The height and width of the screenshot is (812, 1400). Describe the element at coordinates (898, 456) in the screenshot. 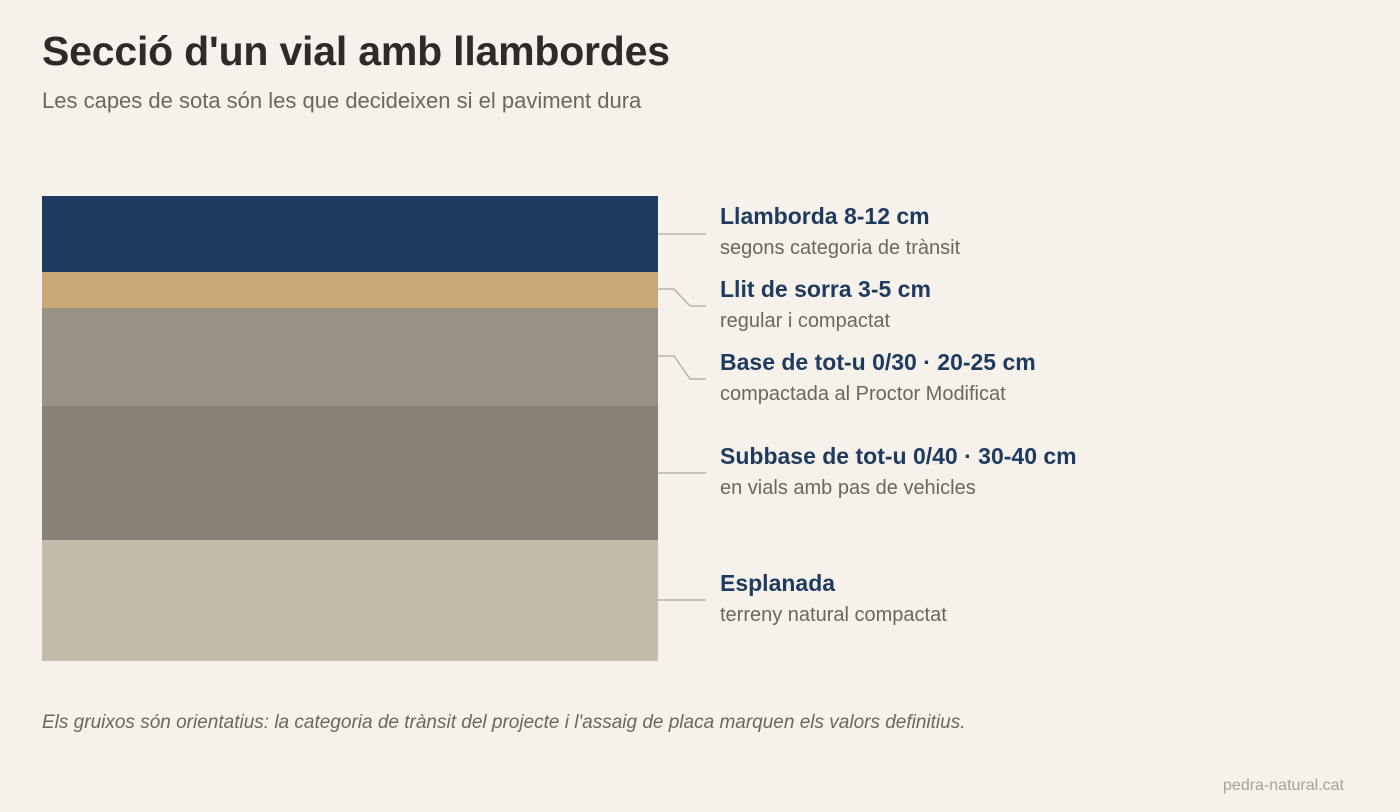

I see `layer-title: Subbase de tot-u 0/40 · 30-40 cm` at that location.